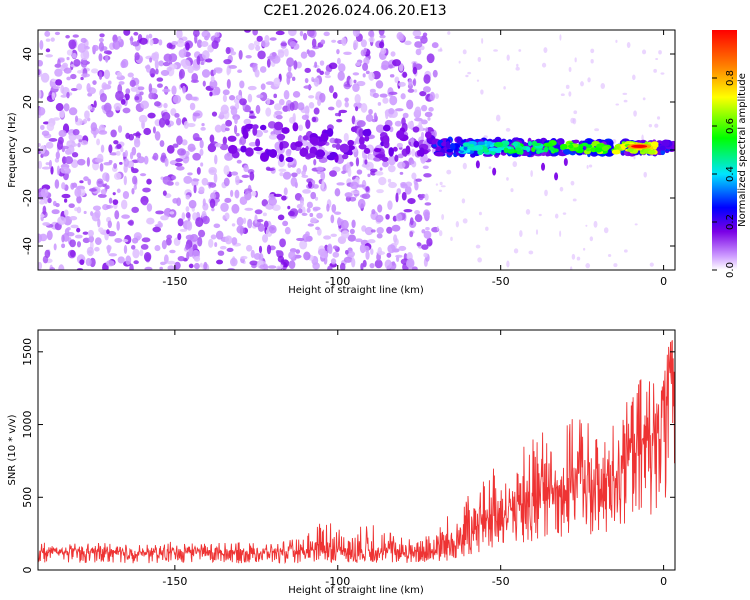 This screenshot has width=750, height=600. Describe the element at coordinates (337, 281) in the screenshot. I see `x-tick-label: -100` at that location.